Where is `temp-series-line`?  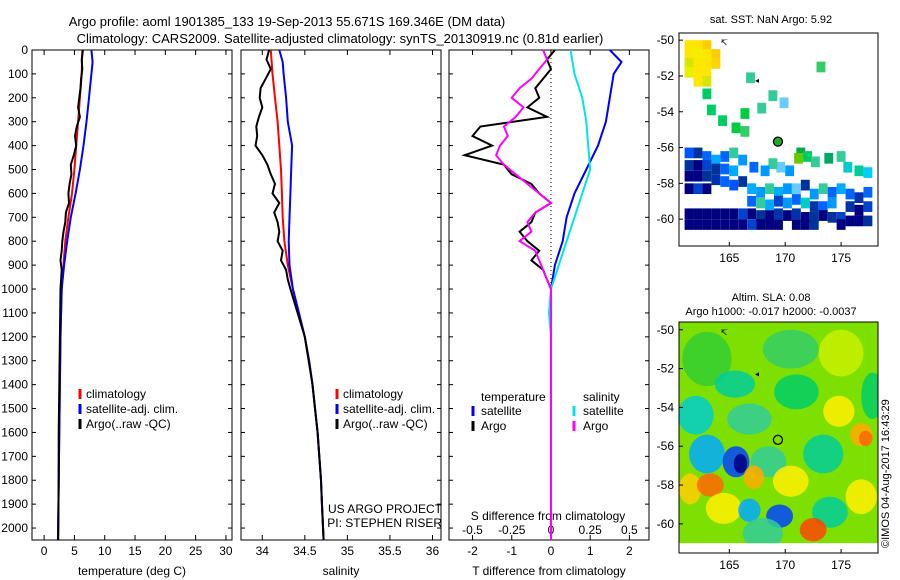 temp-series-line is located at coordinates (70, 295).